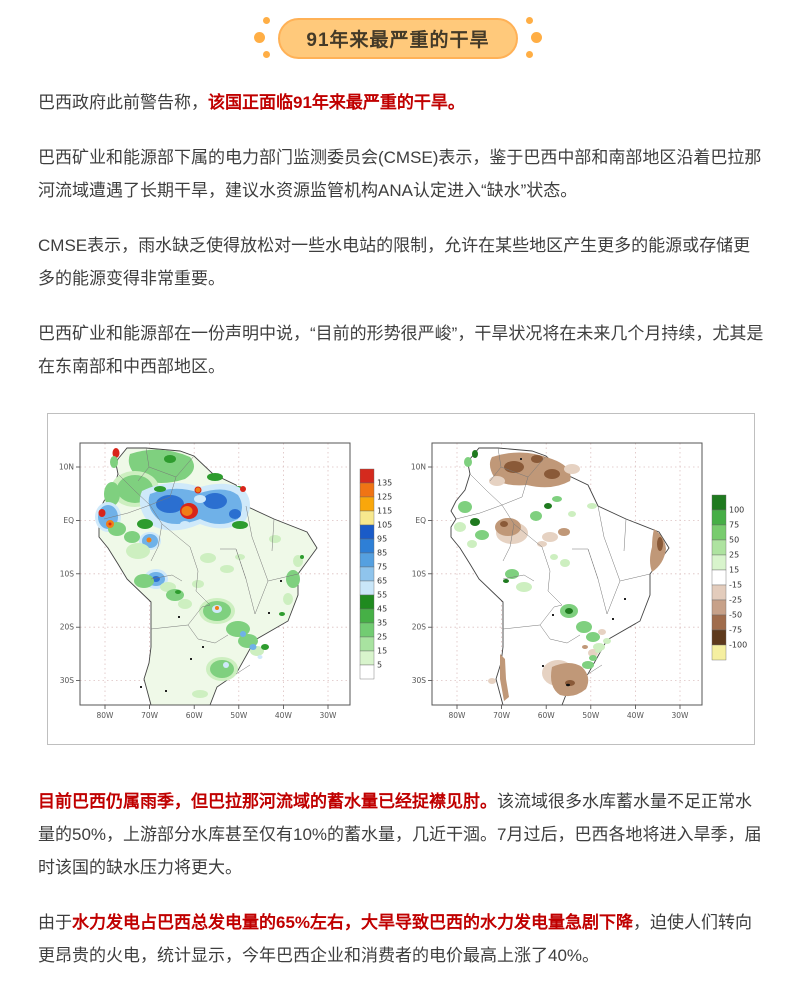  I want to click on precipitation-anomaly-map: 10N EQ 10S 20S 30S 80W 70W 60W 50W 40W 30W, so click(579, 581).